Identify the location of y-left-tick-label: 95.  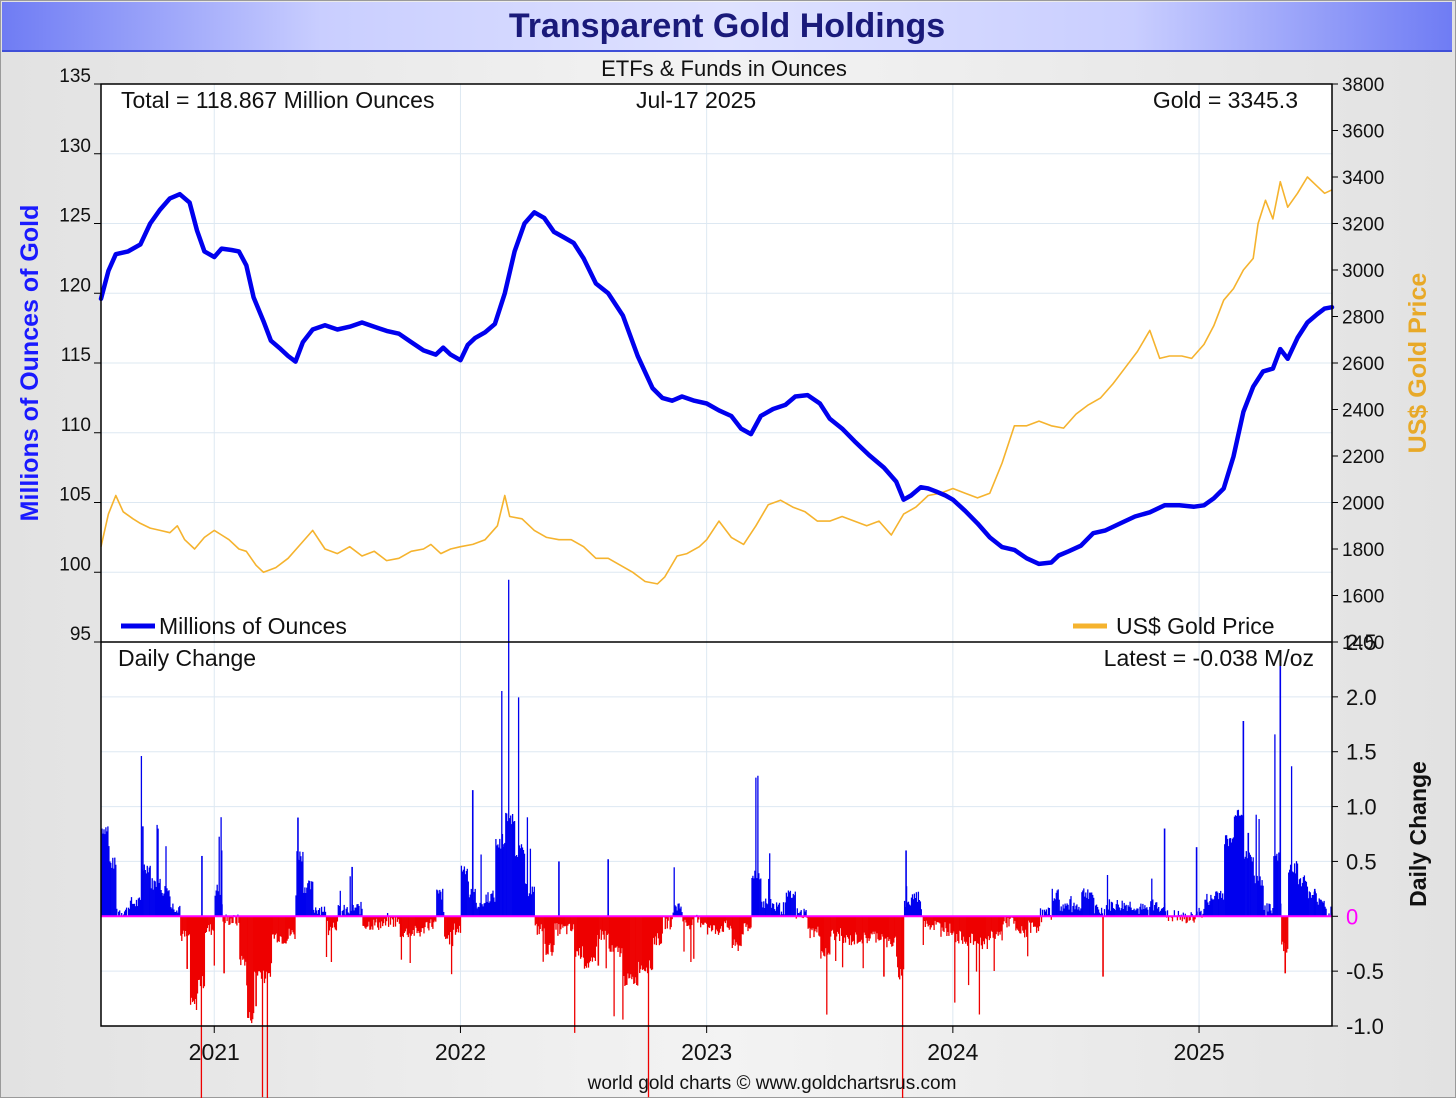
(80, 634).